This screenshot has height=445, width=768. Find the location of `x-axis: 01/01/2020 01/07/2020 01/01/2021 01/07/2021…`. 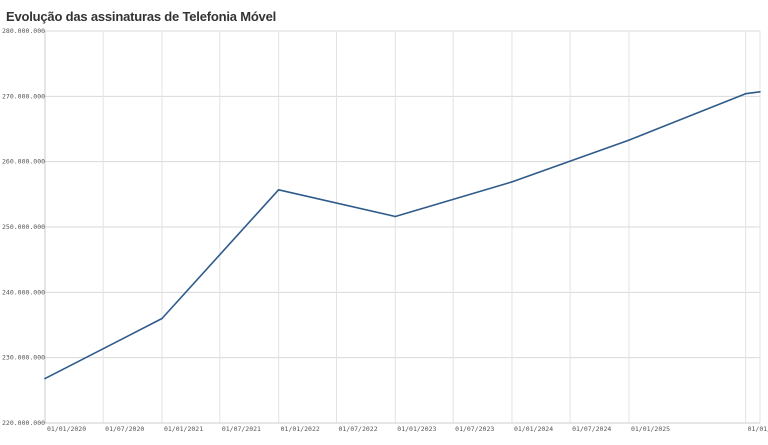

x-axis: 01/01/2020 01/07/2020 01/01/2021 01/07/2021… is located at coordinates (406, 427).